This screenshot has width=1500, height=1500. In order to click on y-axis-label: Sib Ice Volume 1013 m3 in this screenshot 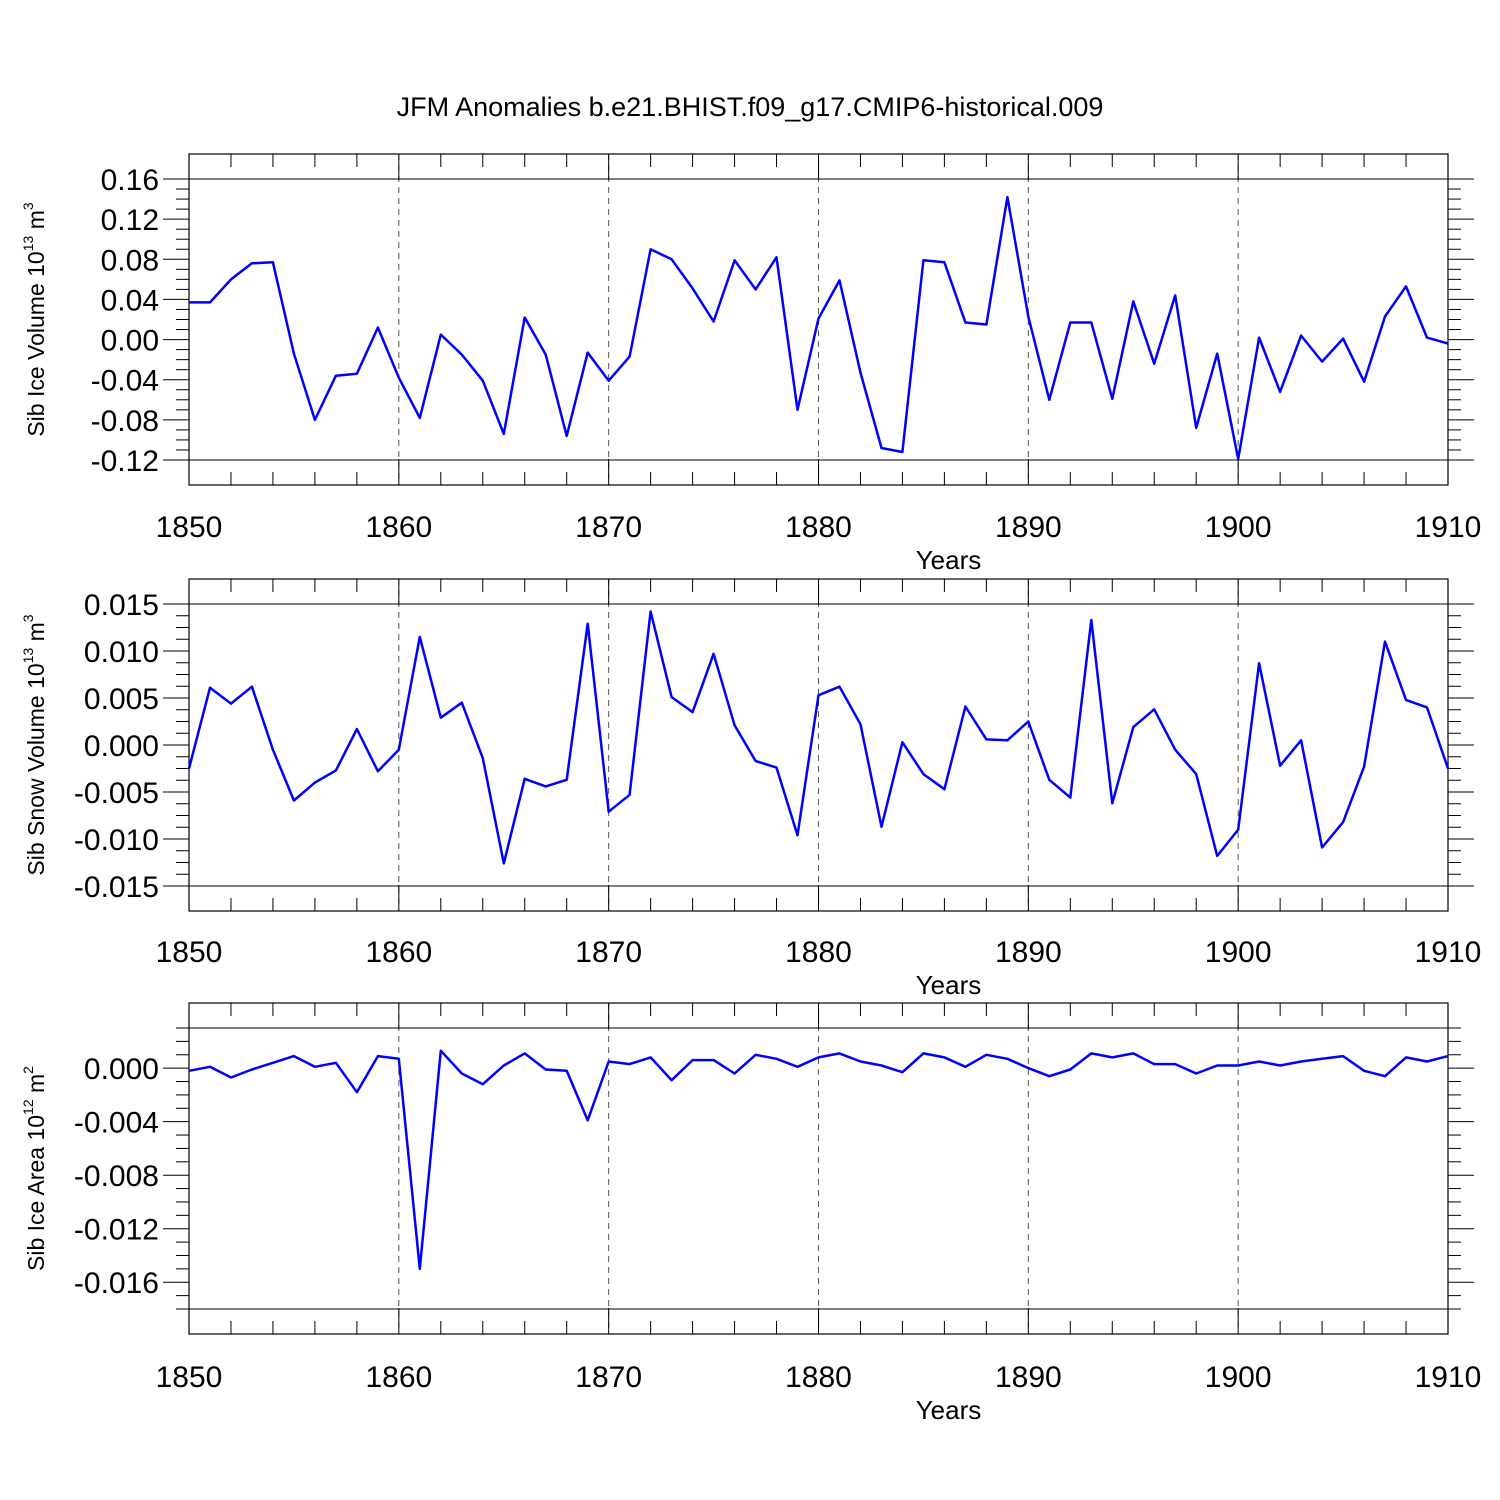, I will do `click(34, 319)`.